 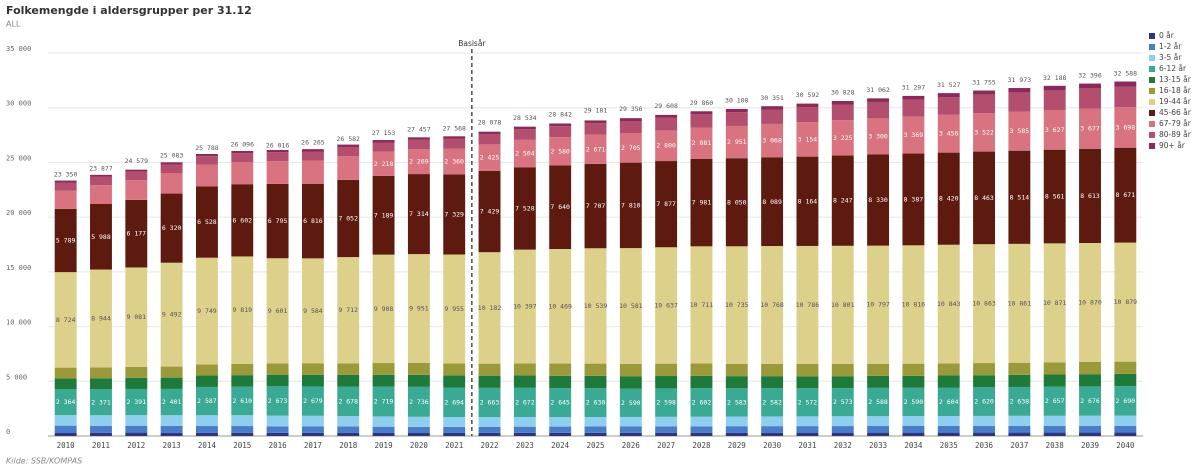 I want to click on x-tick-label: 2035, so click(x=949, y=445).